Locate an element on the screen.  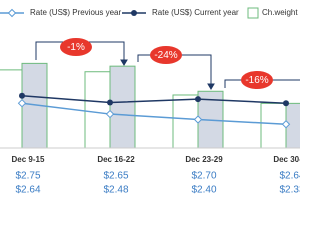
value-label: $2.40 is located at coordinates (203, 190).